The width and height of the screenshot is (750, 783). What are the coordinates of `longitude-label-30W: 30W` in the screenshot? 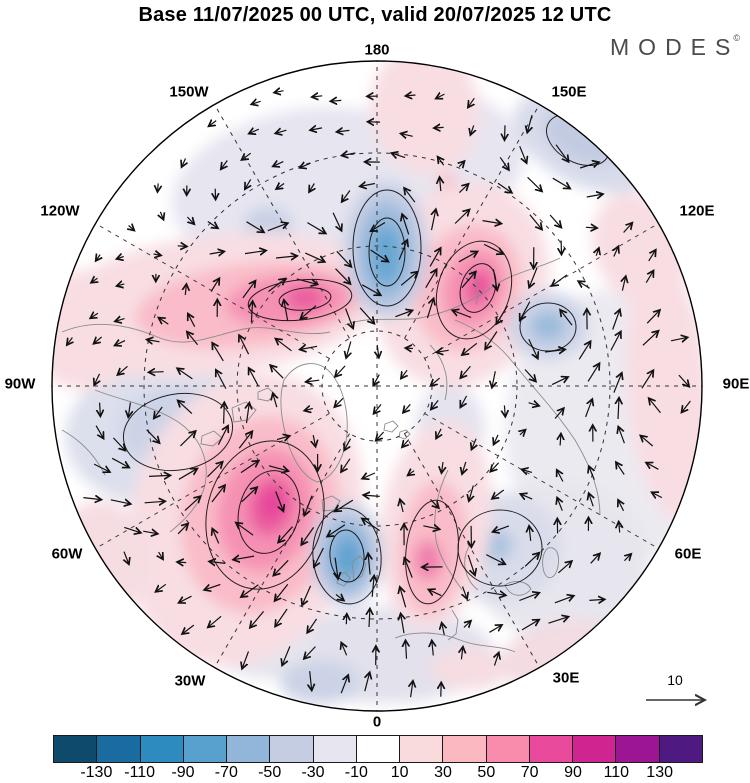 It's located at (190, 681).